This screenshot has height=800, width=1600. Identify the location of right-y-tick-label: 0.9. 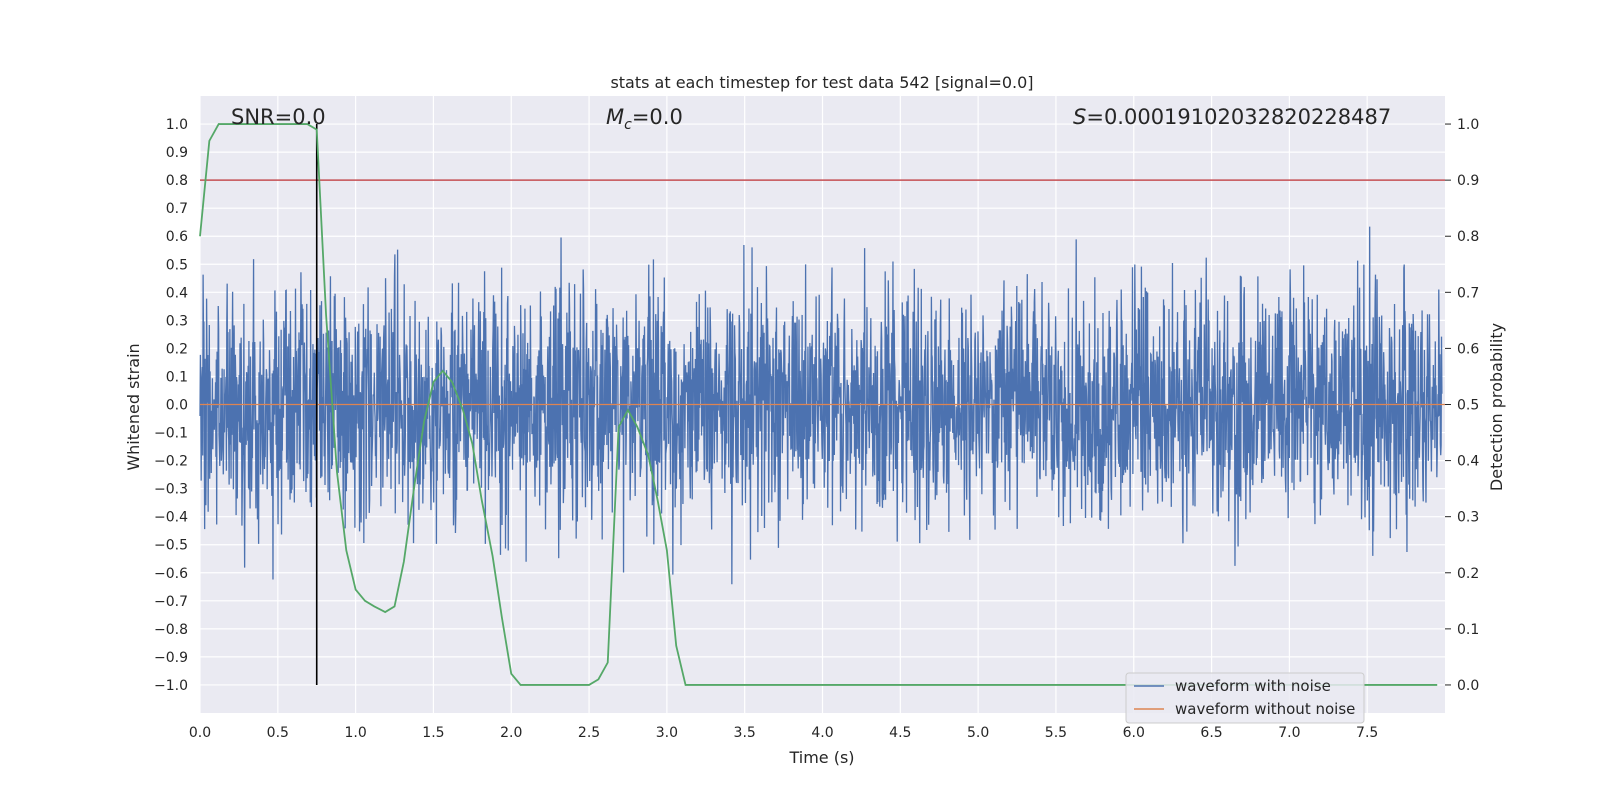
(1468, 181).